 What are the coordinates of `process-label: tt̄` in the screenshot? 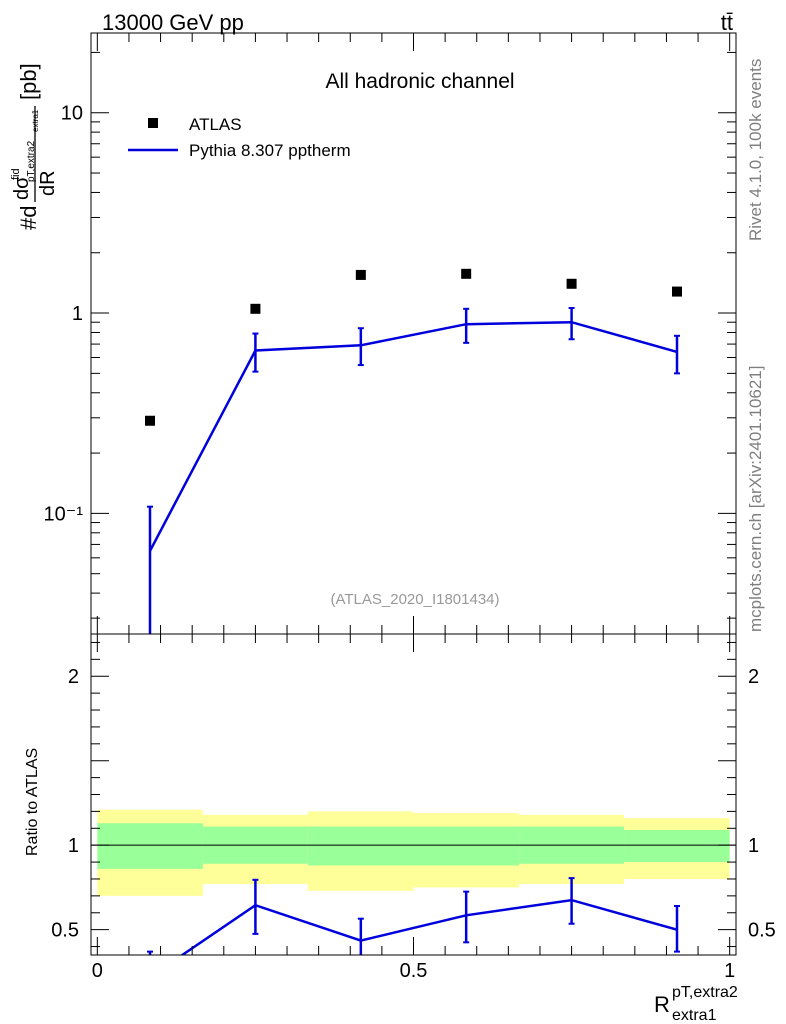 It's located at (727, 22).